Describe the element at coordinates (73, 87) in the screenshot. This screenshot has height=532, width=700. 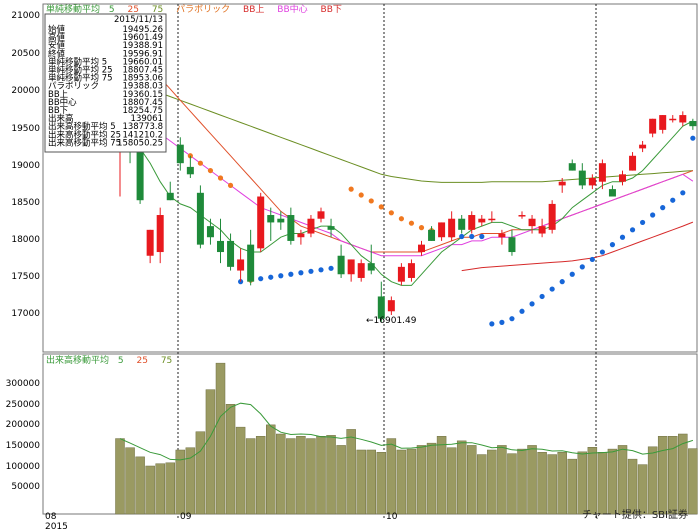
I see `info-label: パラボリック` at that location.